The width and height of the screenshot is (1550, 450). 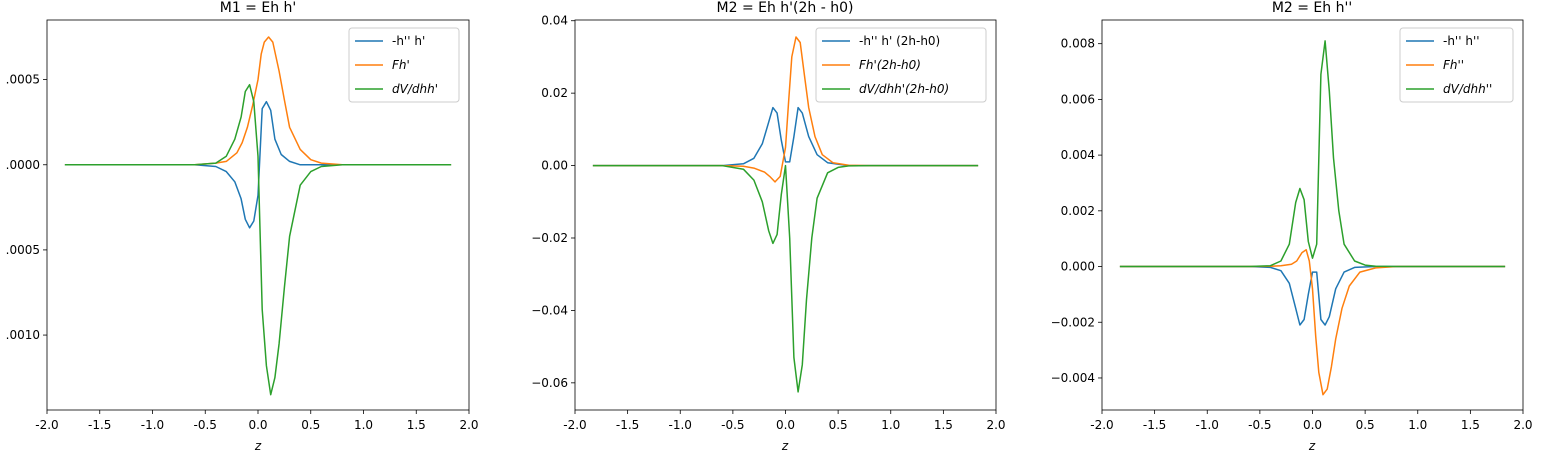 What do you see at coordinates (549, 383) in the screenshot?
I see `y-tick-label: −0.06` at bounding box center [549, 383].